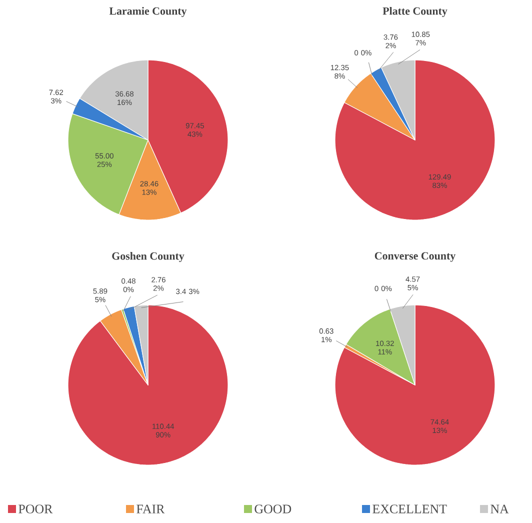 The image size is (532, 523). What do you see at coordinates (273, 509) in the screenshot?
I see `legend-label: GOOD` at bounding box center [273, 509].